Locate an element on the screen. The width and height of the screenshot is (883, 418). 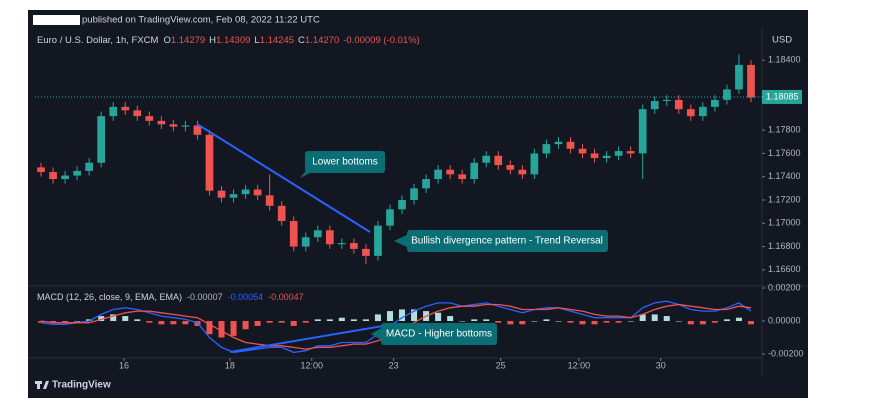
macd-legend-value: -0.00054 is located at coordinates (246, 297).